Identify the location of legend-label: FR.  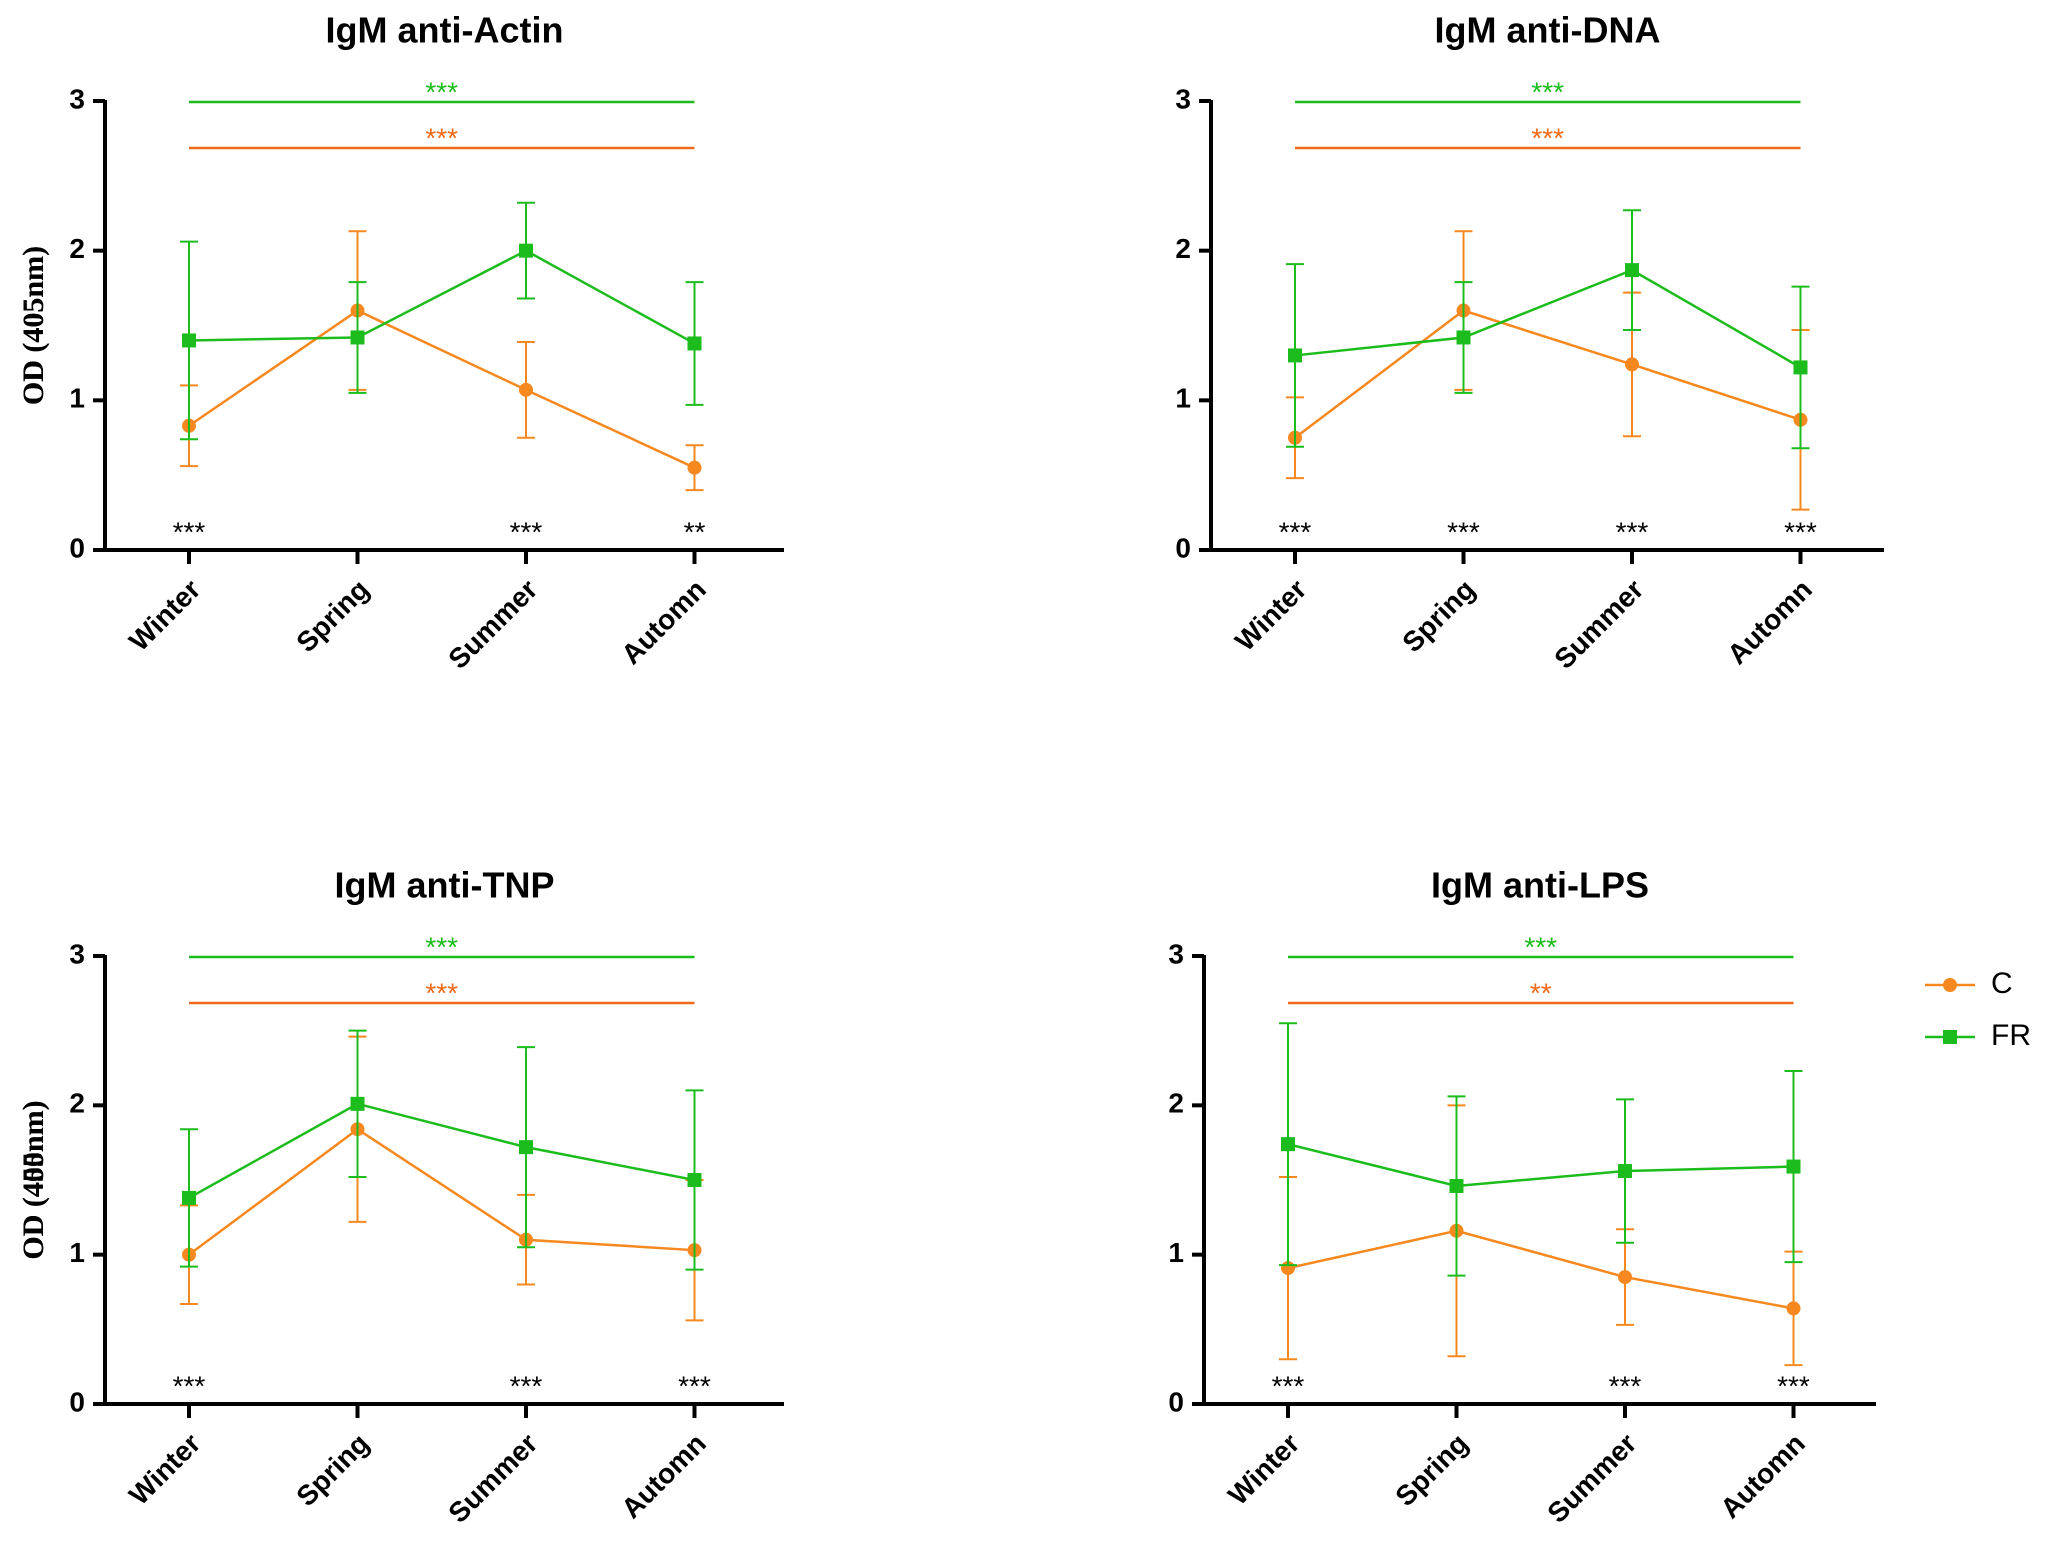
(2011, 1035).